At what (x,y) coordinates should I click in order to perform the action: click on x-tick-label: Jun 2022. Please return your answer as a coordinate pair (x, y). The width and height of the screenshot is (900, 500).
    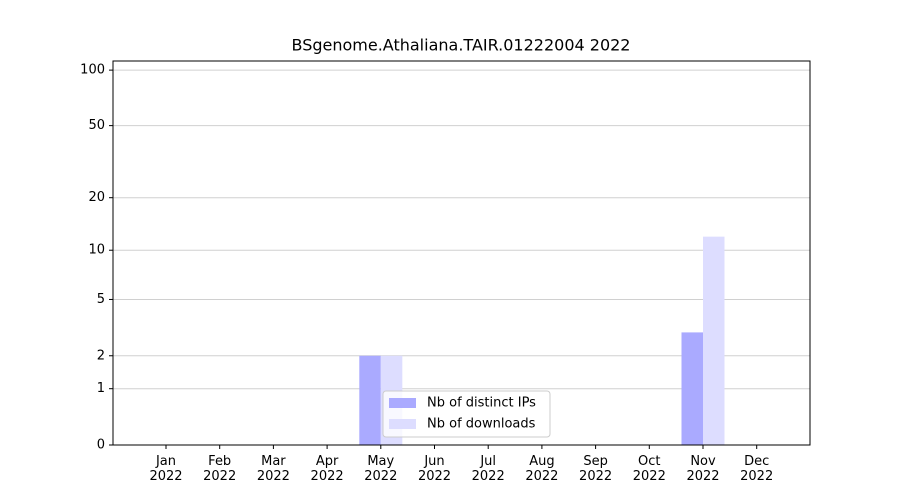
    Looking at the image, I should click on (434, 469).